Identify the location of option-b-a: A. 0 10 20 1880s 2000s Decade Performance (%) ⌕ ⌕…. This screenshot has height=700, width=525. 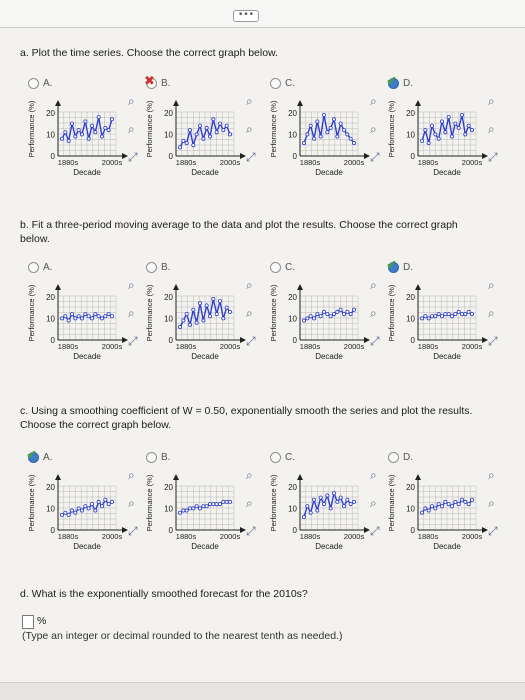
(84, 316).